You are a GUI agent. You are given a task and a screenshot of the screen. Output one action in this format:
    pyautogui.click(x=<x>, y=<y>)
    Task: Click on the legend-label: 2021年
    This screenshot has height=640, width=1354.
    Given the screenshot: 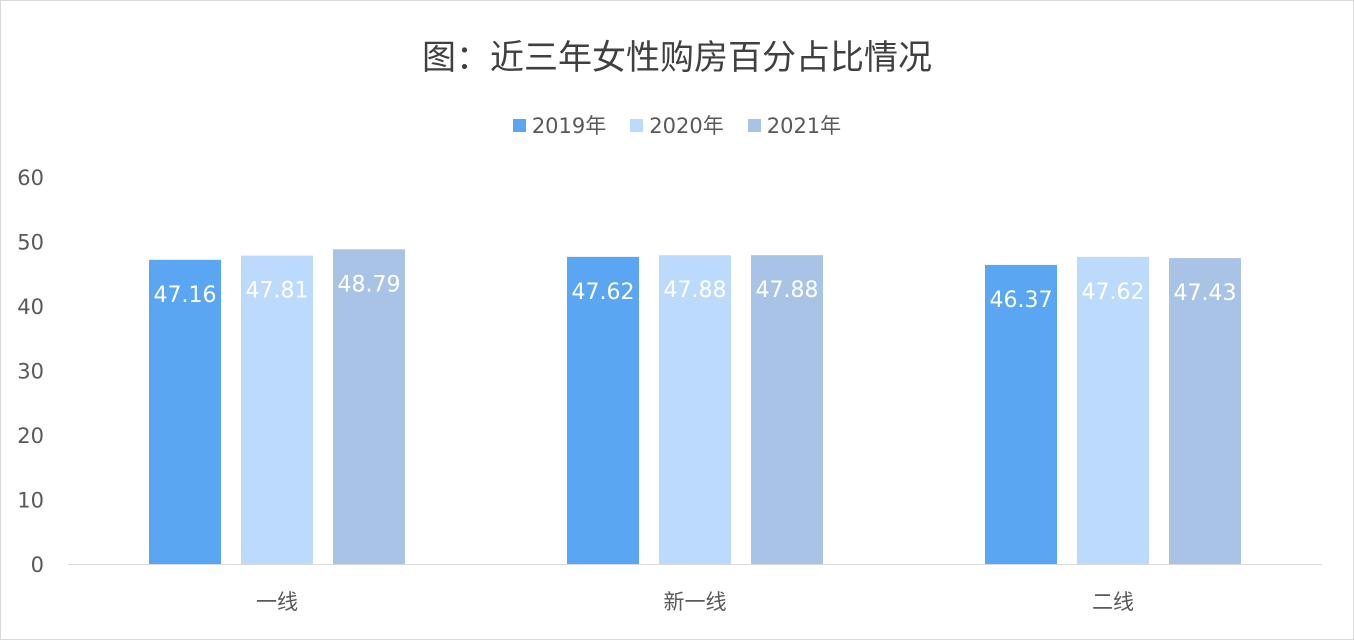 What is the action you would take?
    pyautogui.click(x=804, y=126)
    